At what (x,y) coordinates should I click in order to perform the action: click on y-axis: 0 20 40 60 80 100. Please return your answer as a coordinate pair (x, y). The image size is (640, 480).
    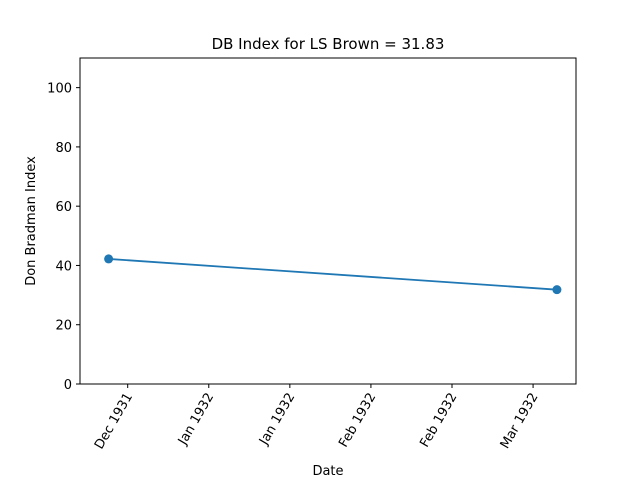
    Looking at the image, I should click on (63, 237).